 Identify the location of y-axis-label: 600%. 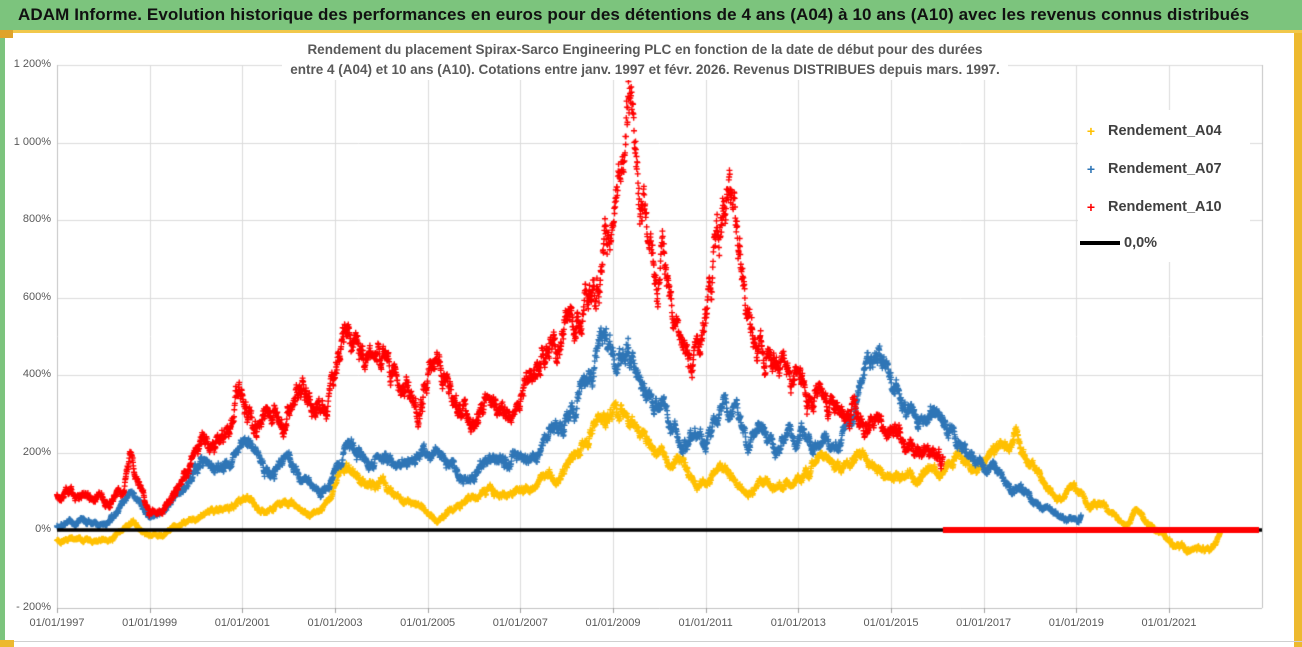
(36, 296).